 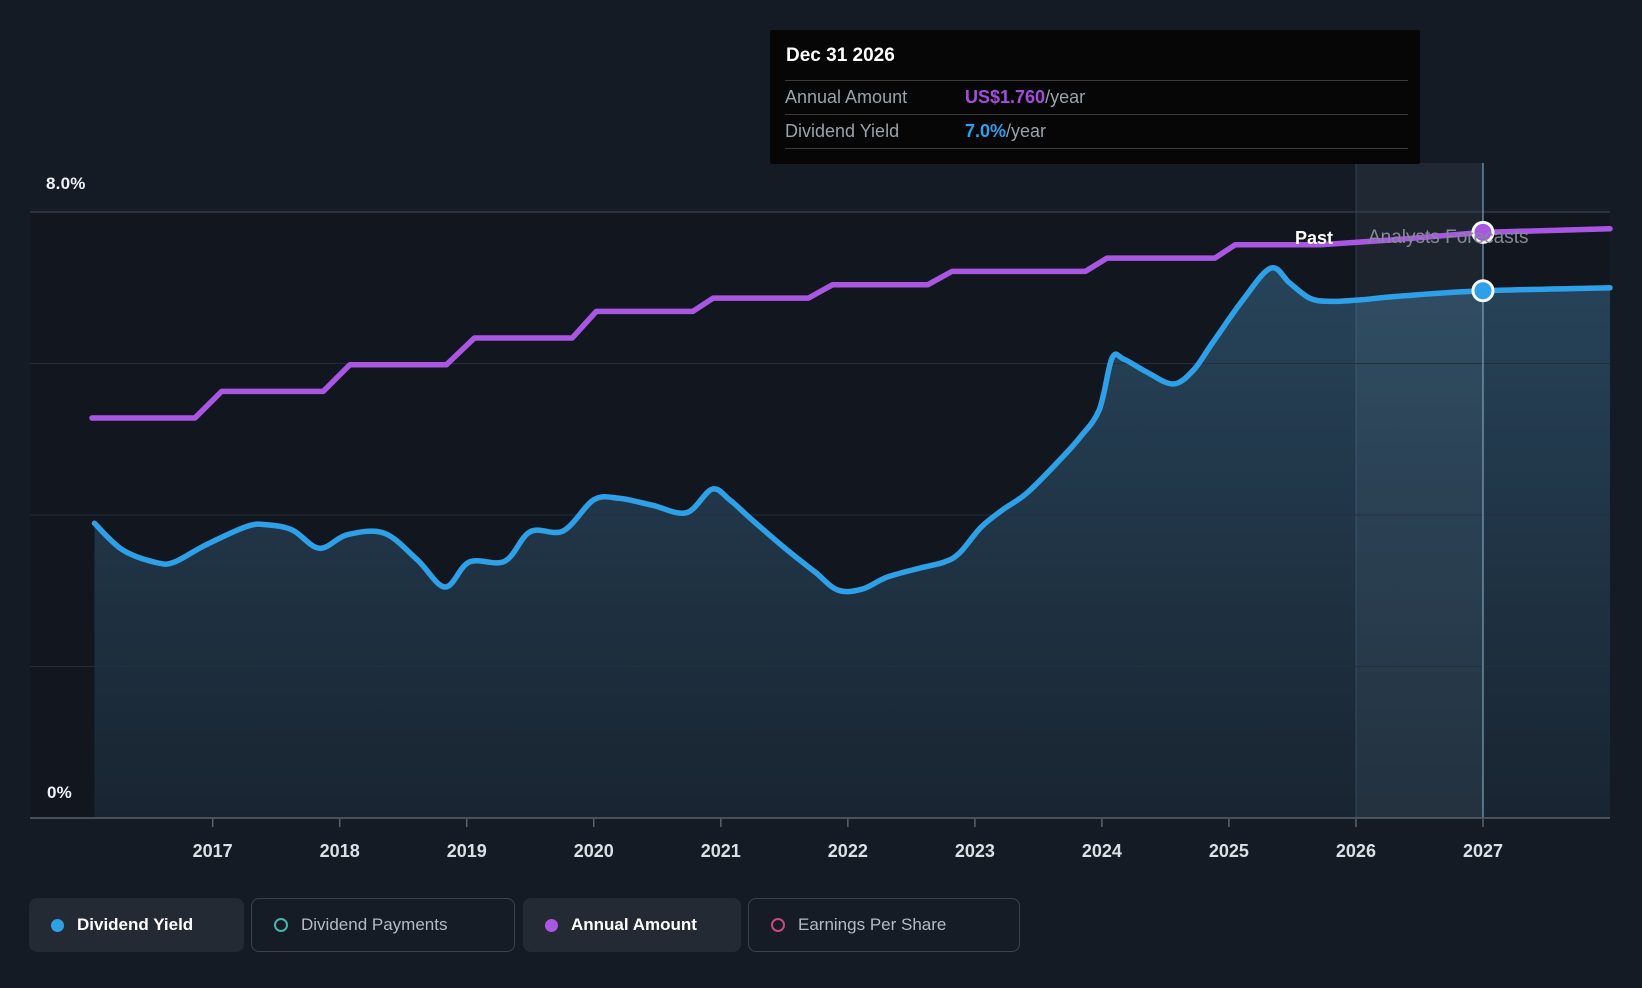 What do you see at coordinates (1005, 97) in the screenshot?
I see `tooltip-value: US$1.760` at bounding box center [1005, 97].